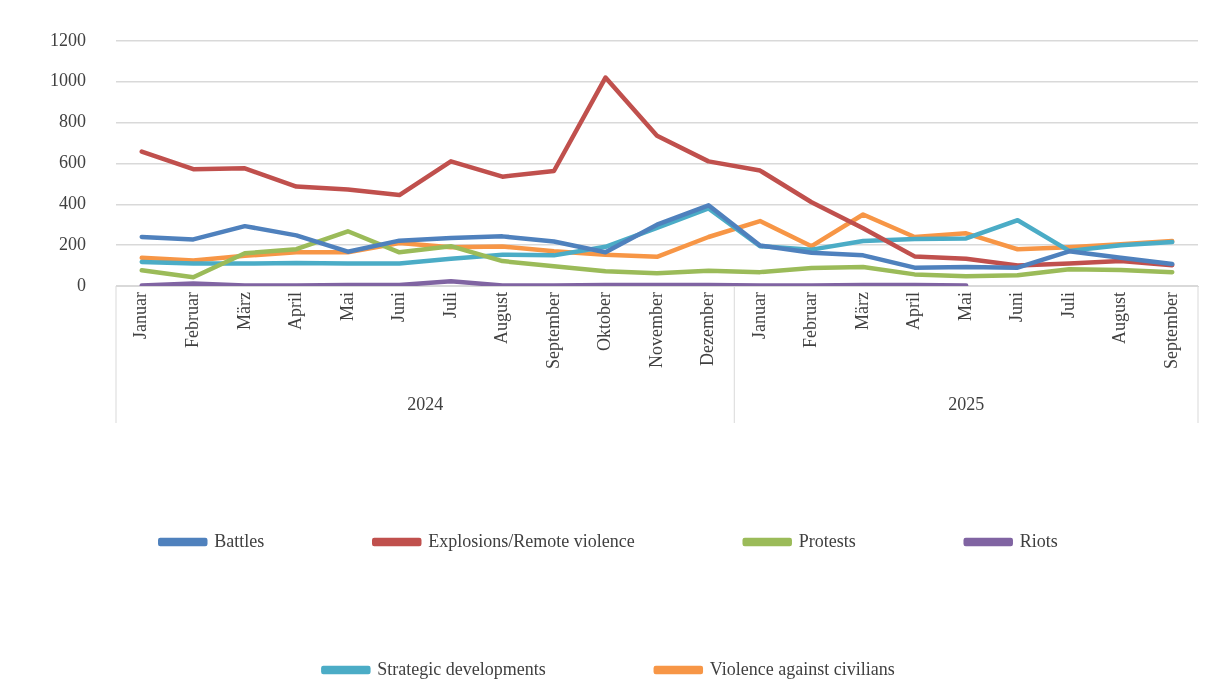 The height and width of the screenshot is (697, 1212). I want to click on y-tick-label: 600, so click(72, 162).